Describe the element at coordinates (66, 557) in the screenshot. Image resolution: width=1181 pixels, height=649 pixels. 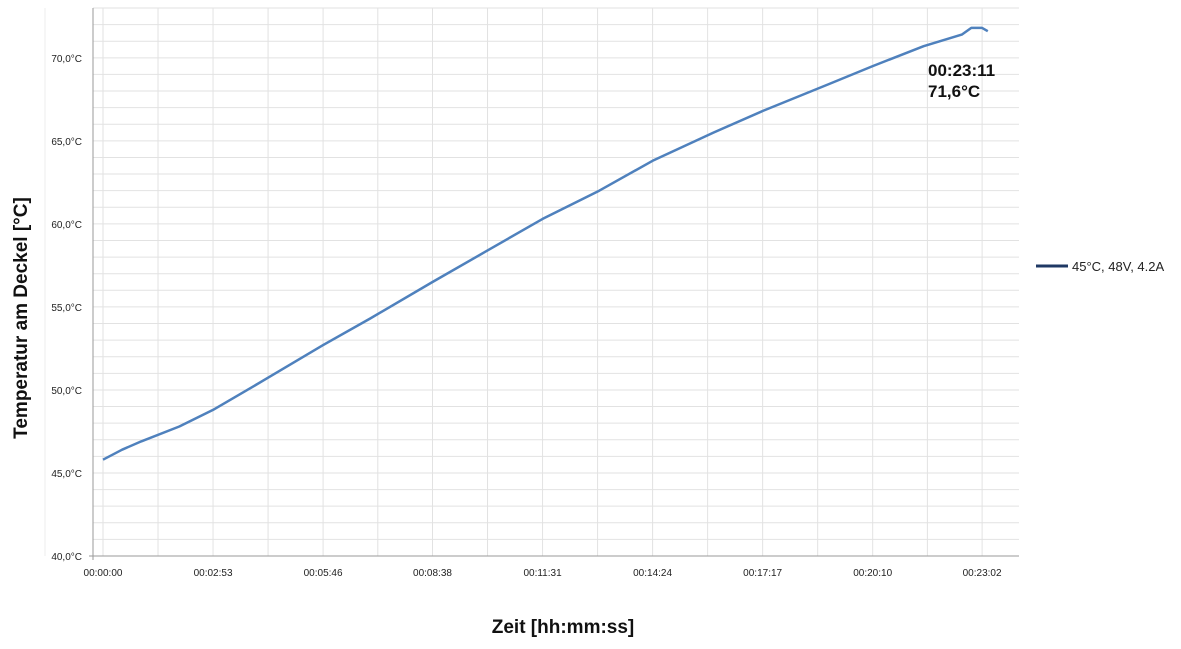
I see `y-tick-label: 40,0°C` at that location.